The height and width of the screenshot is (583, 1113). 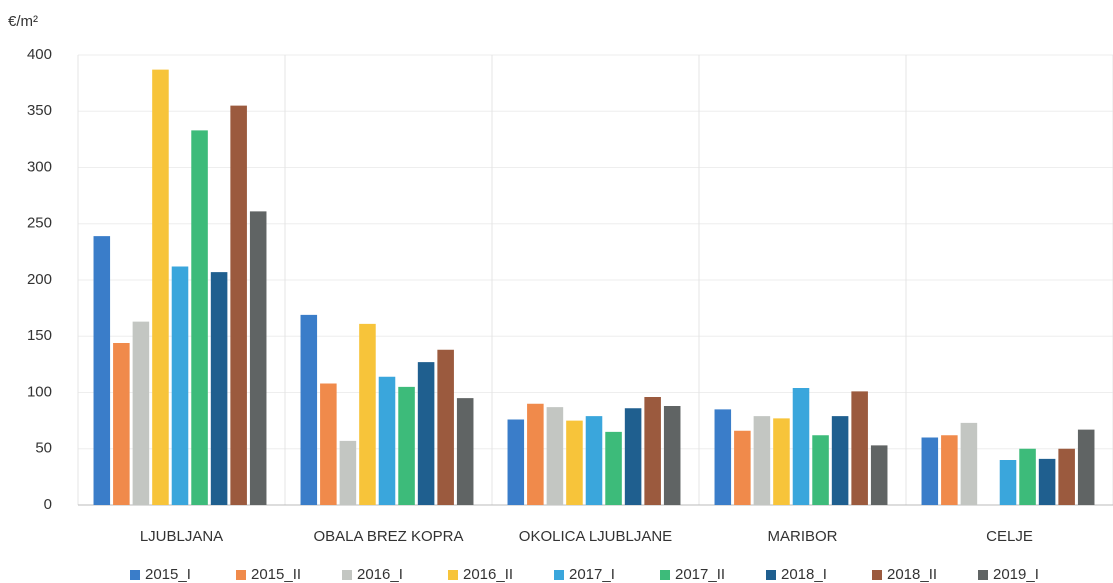 What do you see at coordinates (912, 574) in the screenshot?
I see `legend-label: 2018_II` at bounding box center [912, 574].